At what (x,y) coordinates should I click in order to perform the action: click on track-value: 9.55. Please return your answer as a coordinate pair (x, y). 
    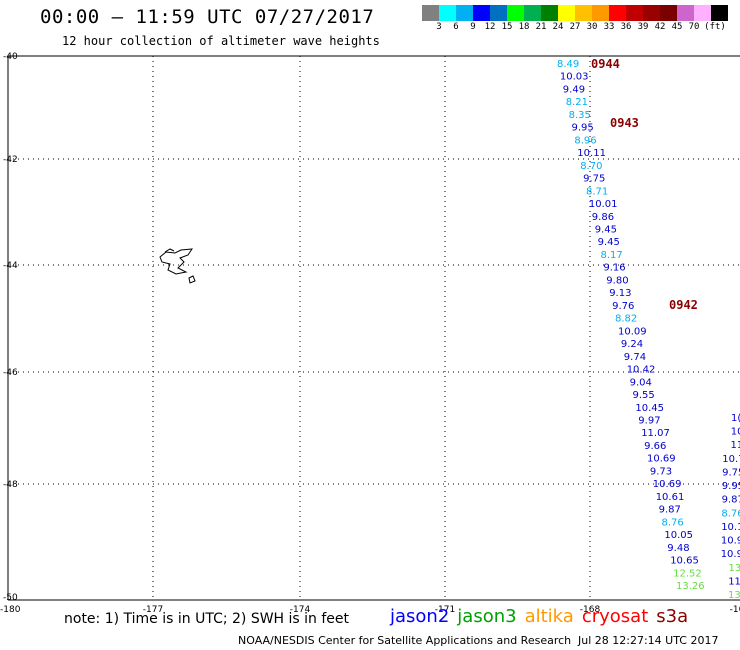
    Looking at the image, I should click on (644, 395).